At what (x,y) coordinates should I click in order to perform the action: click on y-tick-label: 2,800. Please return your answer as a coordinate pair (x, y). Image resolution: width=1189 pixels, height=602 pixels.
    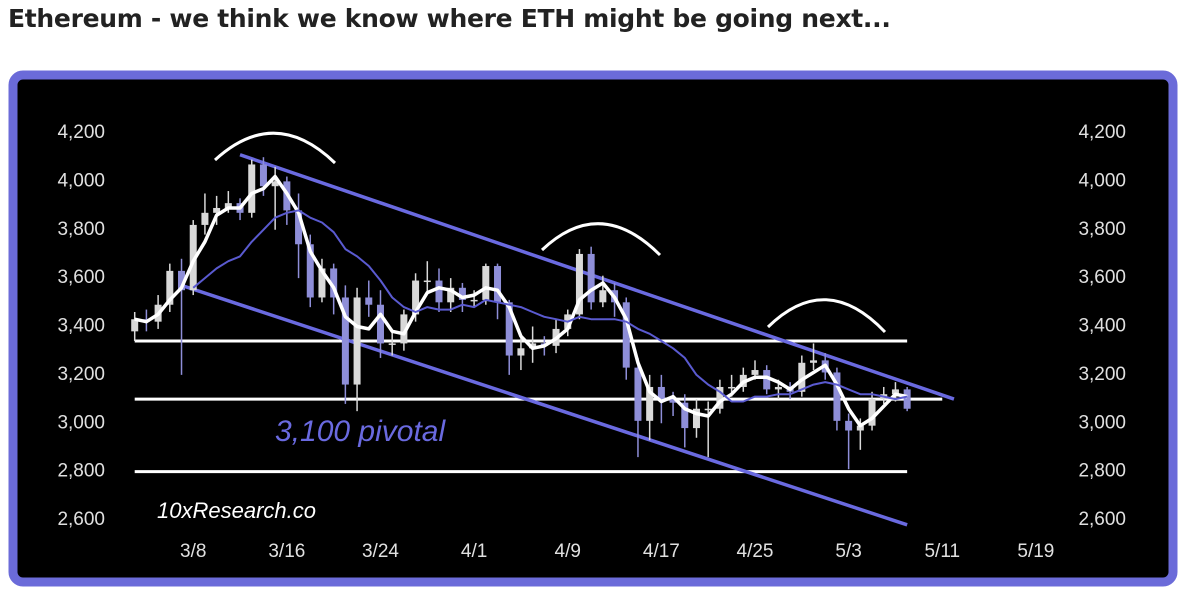
    Looking at the image, I should click on (81, 471).